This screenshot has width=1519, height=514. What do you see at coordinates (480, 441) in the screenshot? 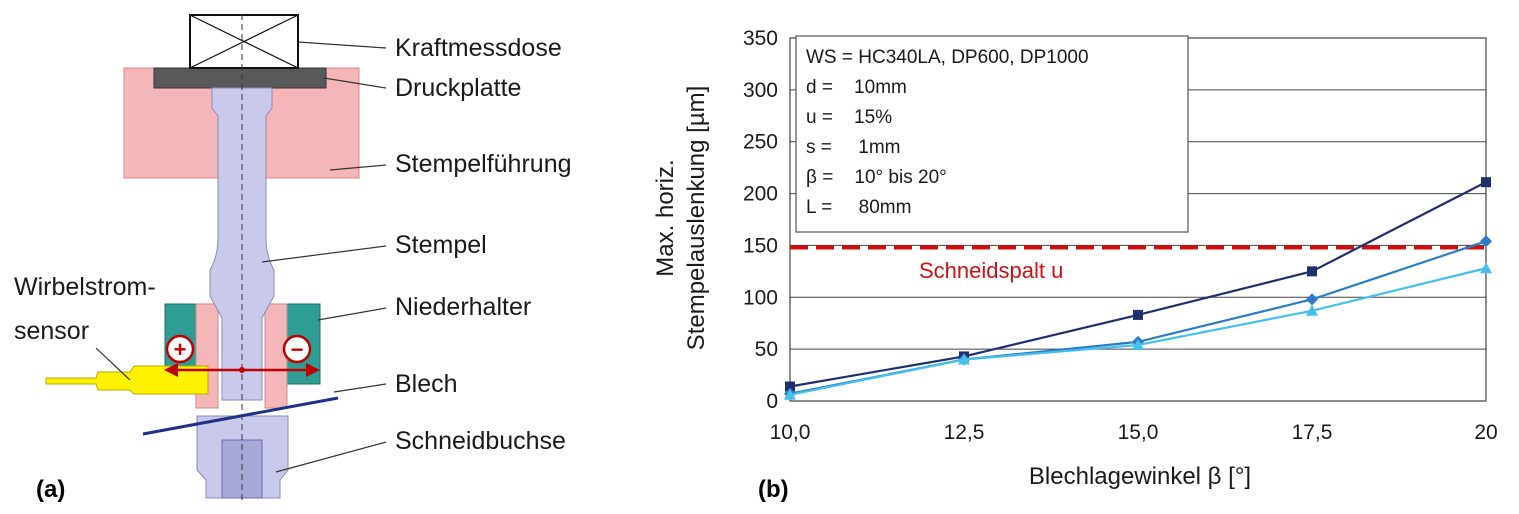
I see `label-schneidbuchse: Schneidbuchse` at bounding box center [480, 441].